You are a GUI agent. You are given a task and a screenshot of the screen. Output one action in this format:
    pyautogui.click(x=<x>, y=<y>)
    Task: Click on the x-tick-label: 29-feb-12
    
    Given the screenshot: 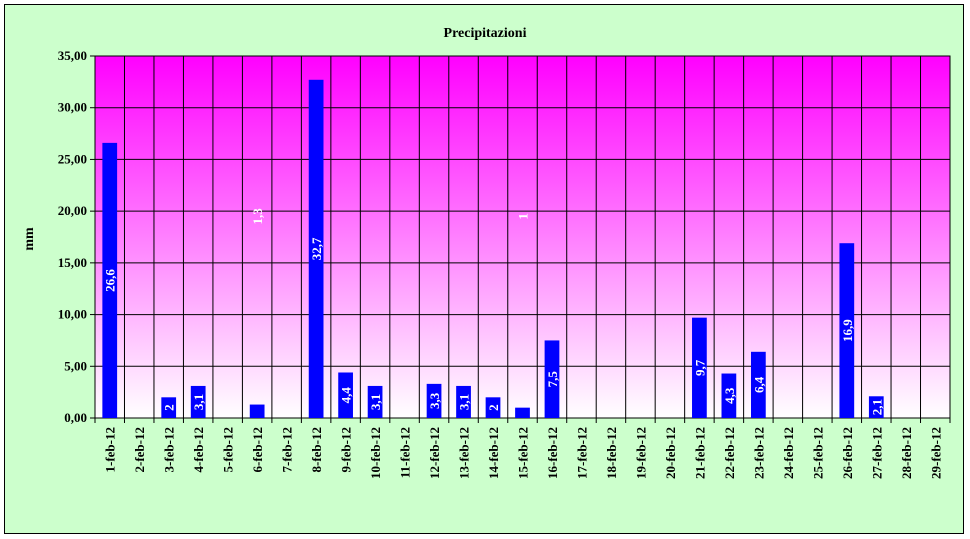 What is the action you would take?
    pyautogui.click(x=935, y=453)
    